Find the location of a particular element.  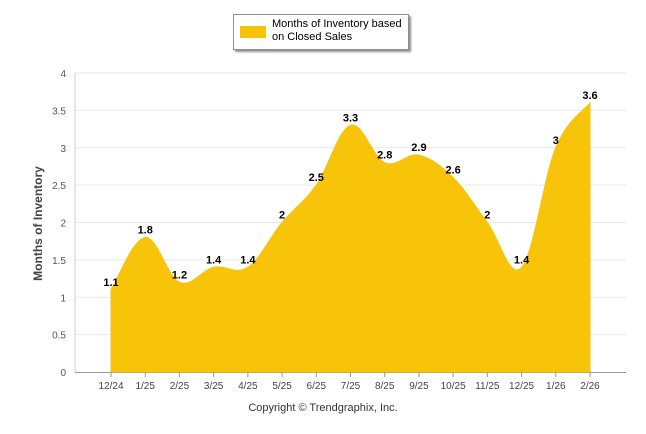

y-tick-label: 1 is located at coordinates (63, 298).